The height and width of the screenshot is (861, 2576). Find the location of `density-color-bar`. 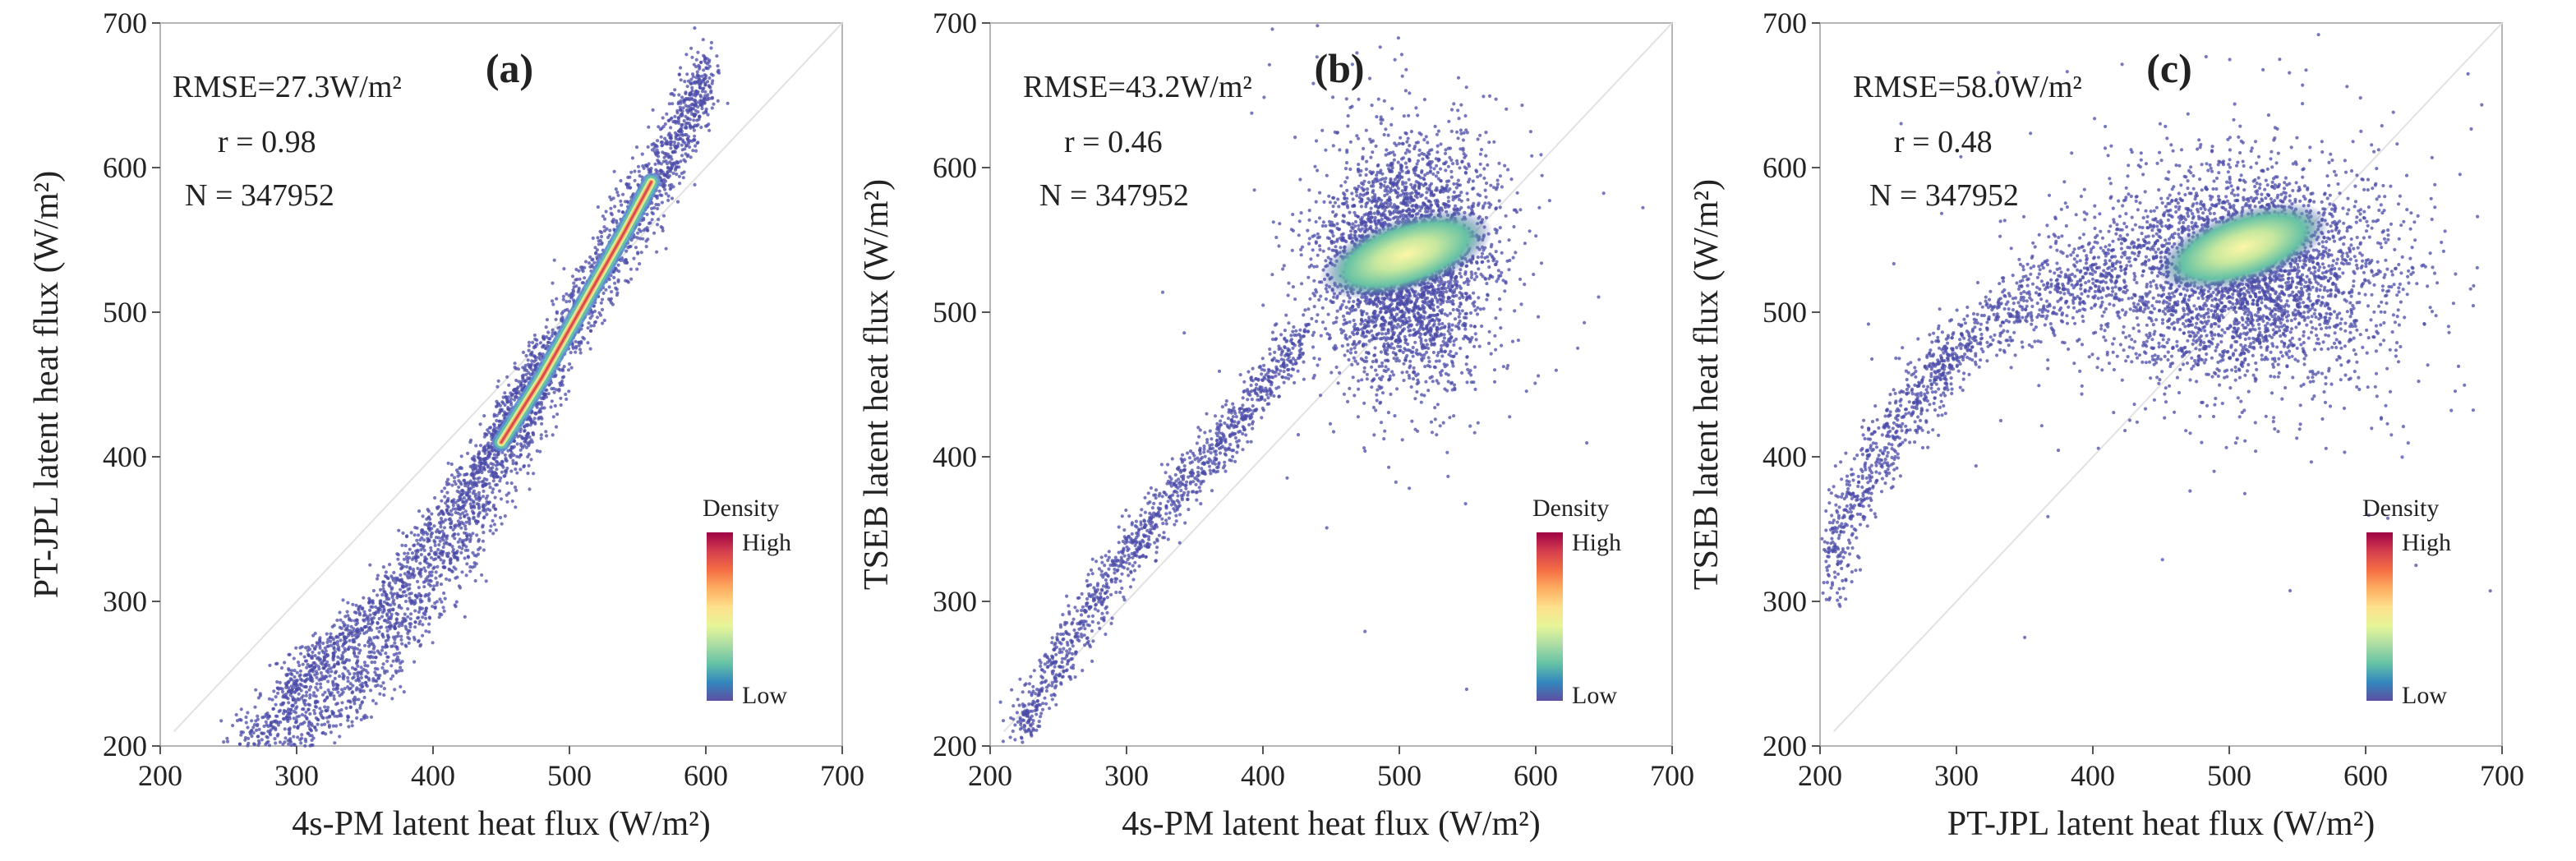

density-color-bar is located at coordinates (720, 616).